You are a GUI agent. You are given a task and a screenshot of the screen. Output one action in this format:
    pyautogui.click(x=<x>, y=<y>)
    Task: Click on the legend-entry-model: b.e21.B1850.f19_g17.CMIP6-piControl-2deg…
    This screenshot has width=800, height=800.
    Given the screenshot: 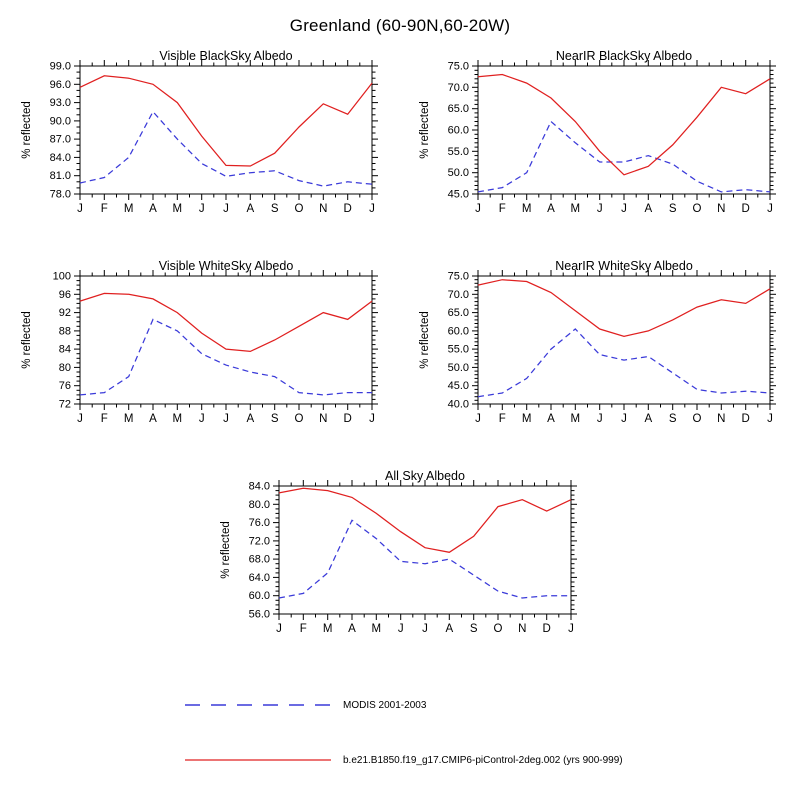 What is the action you would take?
    pyautogui.click(x=491, y=760)
    